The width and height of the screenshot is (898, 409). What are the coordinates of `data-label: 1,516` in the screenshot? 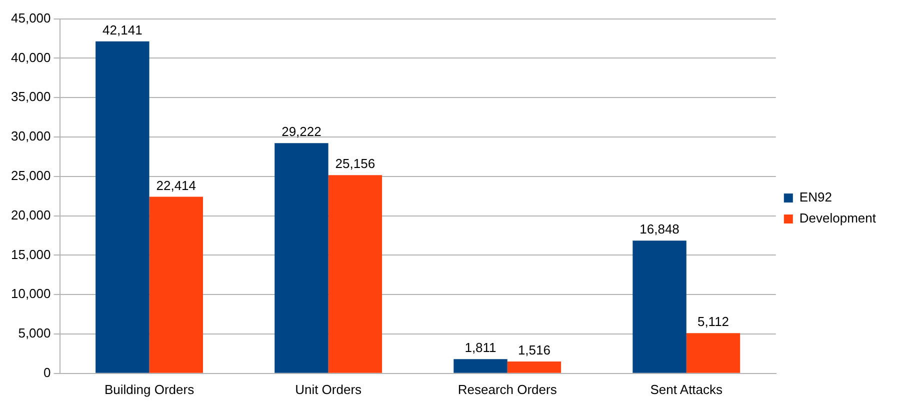 It's located at (534, 350).